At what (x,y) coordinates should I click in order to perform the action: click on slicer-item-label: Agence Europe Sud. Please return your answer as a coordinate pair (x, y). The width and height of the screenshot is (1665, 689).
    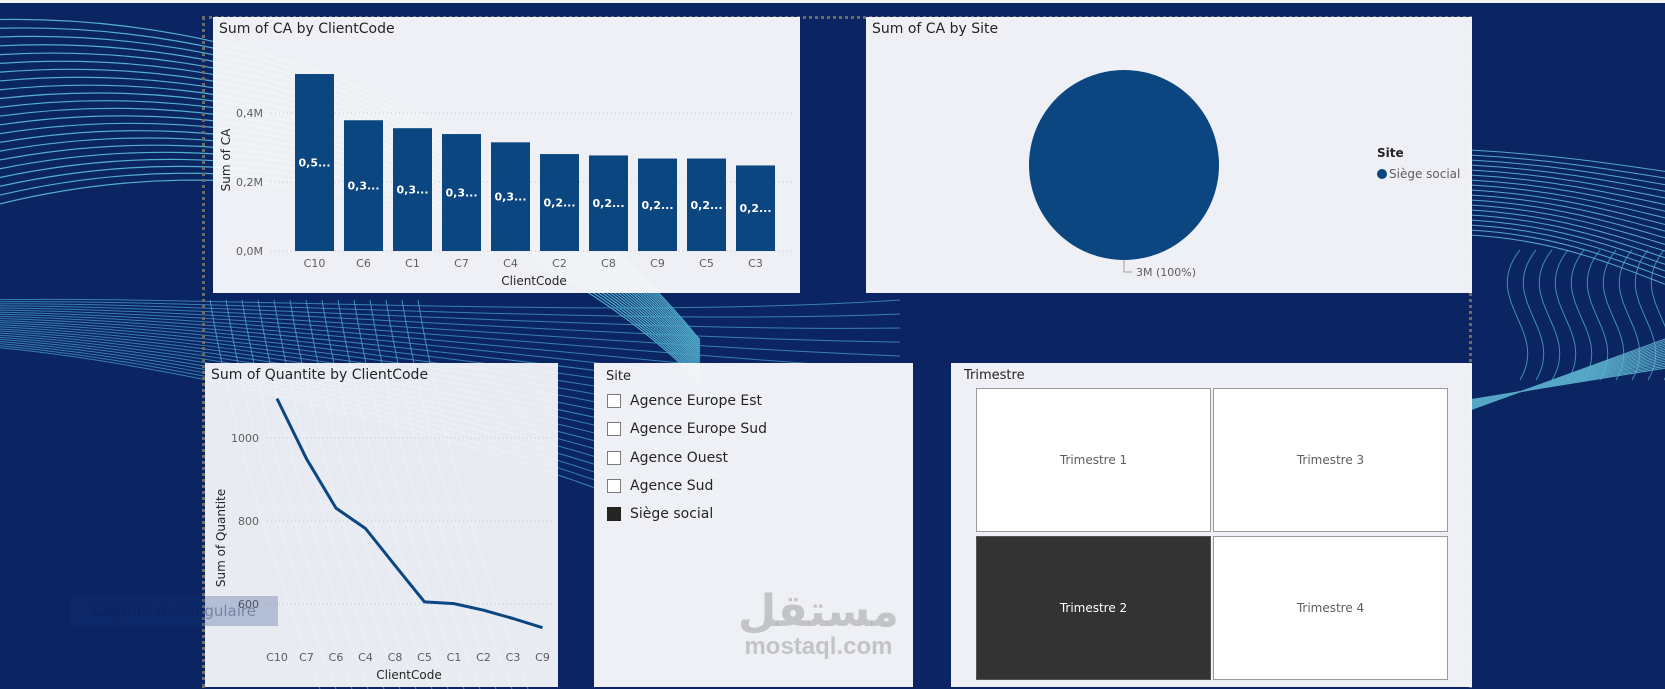
    Looking at the image, I should click on (699, 429).